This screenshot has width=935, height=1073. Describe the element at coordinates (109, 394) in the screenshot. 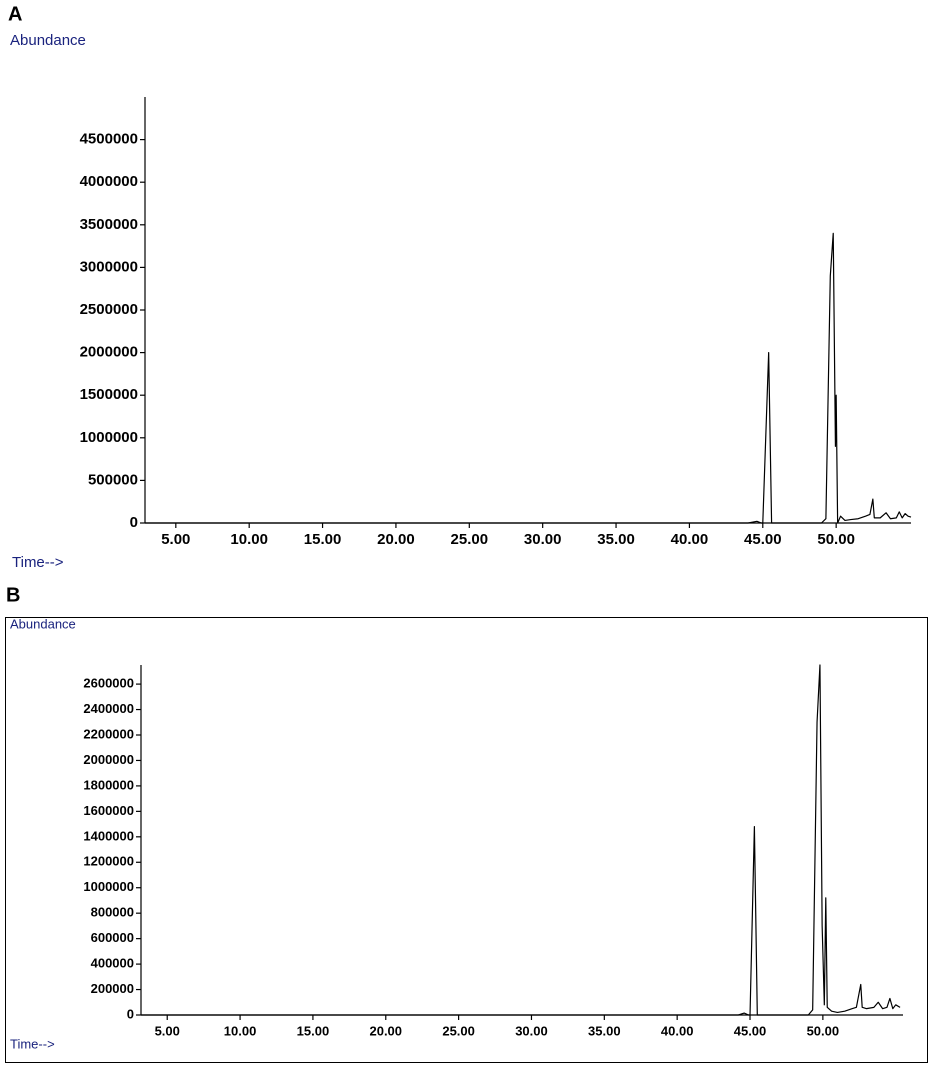

I see `y-tick-label: 1500000` at that location.